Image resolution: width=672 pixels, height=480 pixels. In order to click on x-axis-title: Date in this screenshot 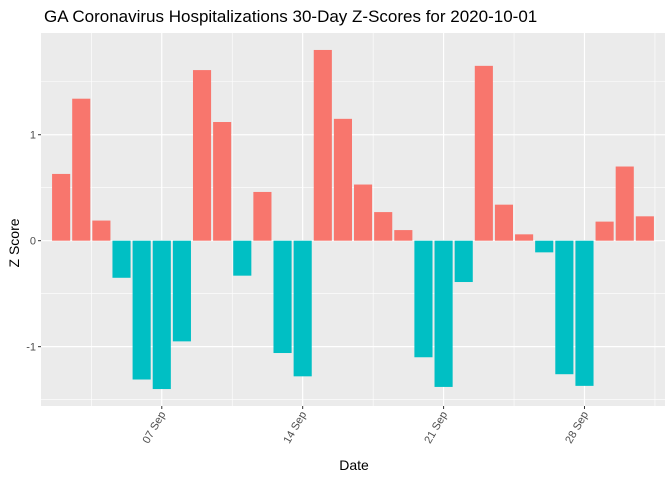, I will do `click(354, 465)`.